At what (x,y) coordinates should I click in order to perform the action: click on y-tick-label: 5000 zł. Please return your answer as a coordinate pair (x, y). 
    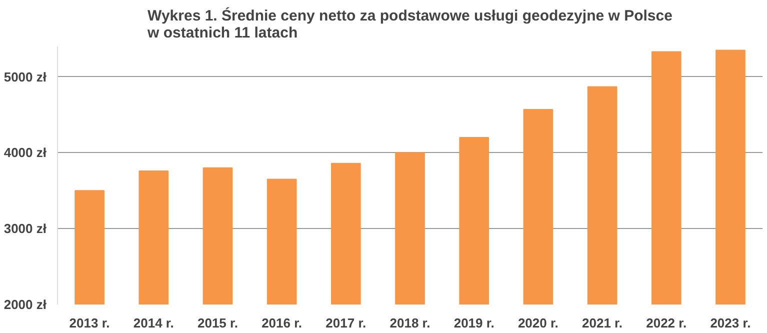
    Looking at the image, I should click on (25, 76).